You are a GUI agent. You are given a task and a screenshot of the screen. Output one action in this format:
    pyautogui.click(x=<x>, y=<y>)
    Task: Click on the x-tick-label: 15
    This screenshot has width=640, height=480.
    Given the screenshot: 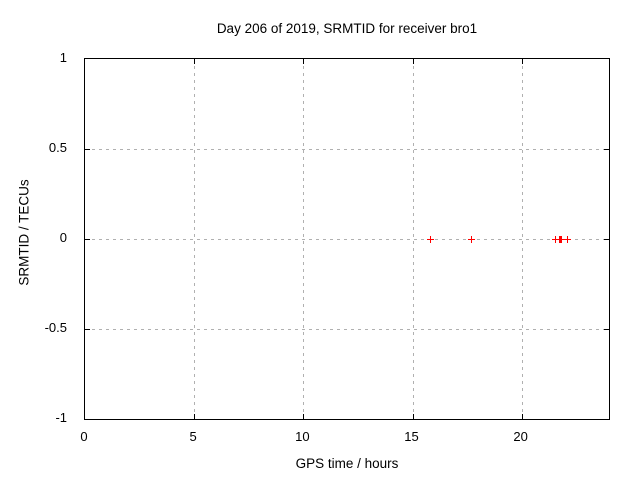 What is the action you would take?
    pyautogui.click(x=411, y=436)
    